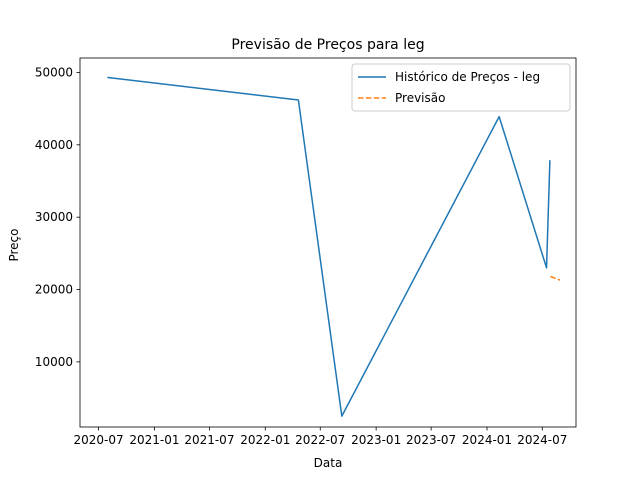  I want to click on y-tick-label: 50000, so click(54, 72).